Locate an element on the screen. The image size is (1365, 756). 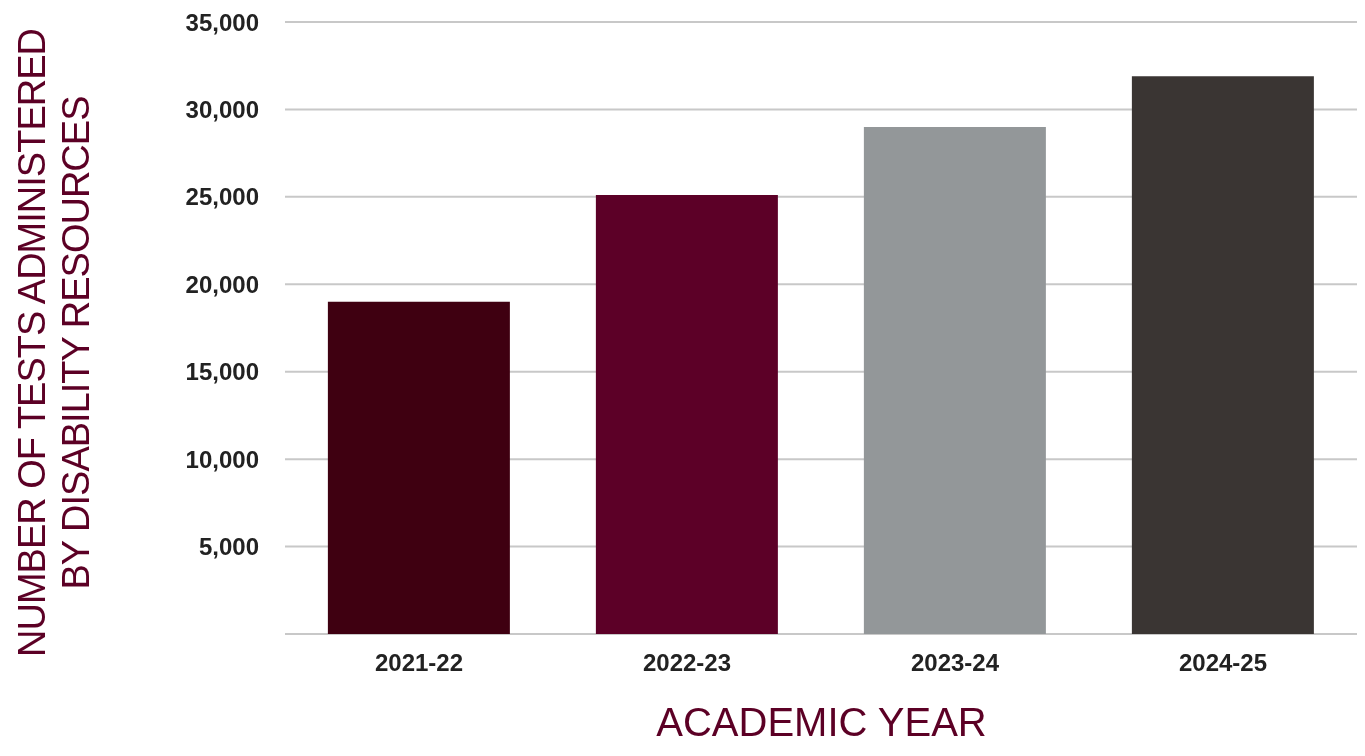
x-tick-label: 2023-24 is located at coordinates (955, 663).